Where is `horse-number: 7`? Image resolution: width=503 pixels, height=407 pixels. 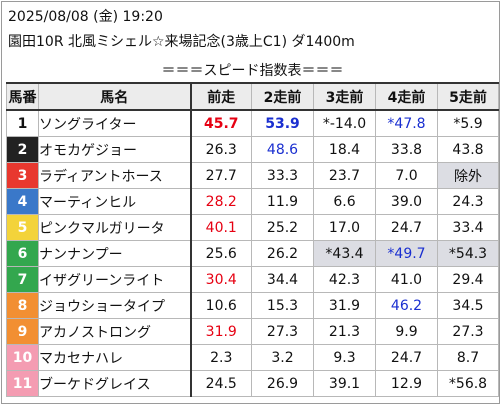
horse-number: 7 is located at coordinates (22, 279).